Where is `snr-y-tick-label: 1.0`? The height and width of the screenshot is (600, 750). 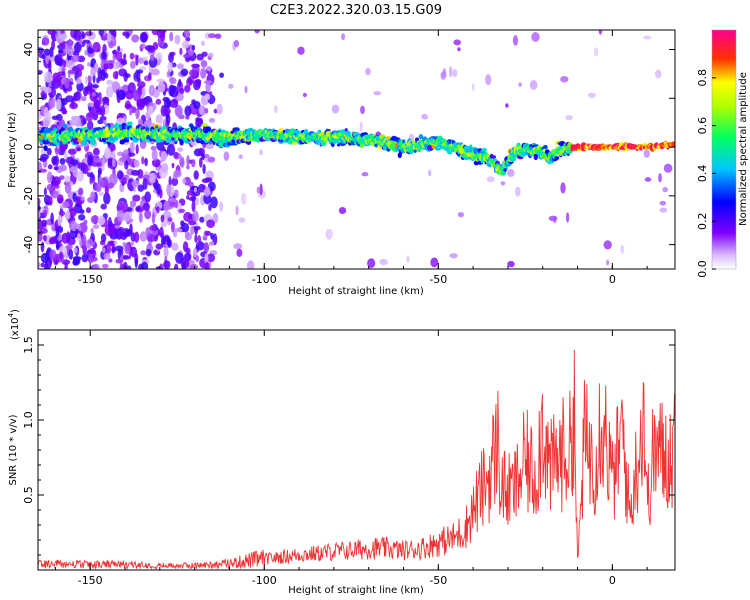 snr-y-tick-label: 1.0 is located at coordinates (28, 420).